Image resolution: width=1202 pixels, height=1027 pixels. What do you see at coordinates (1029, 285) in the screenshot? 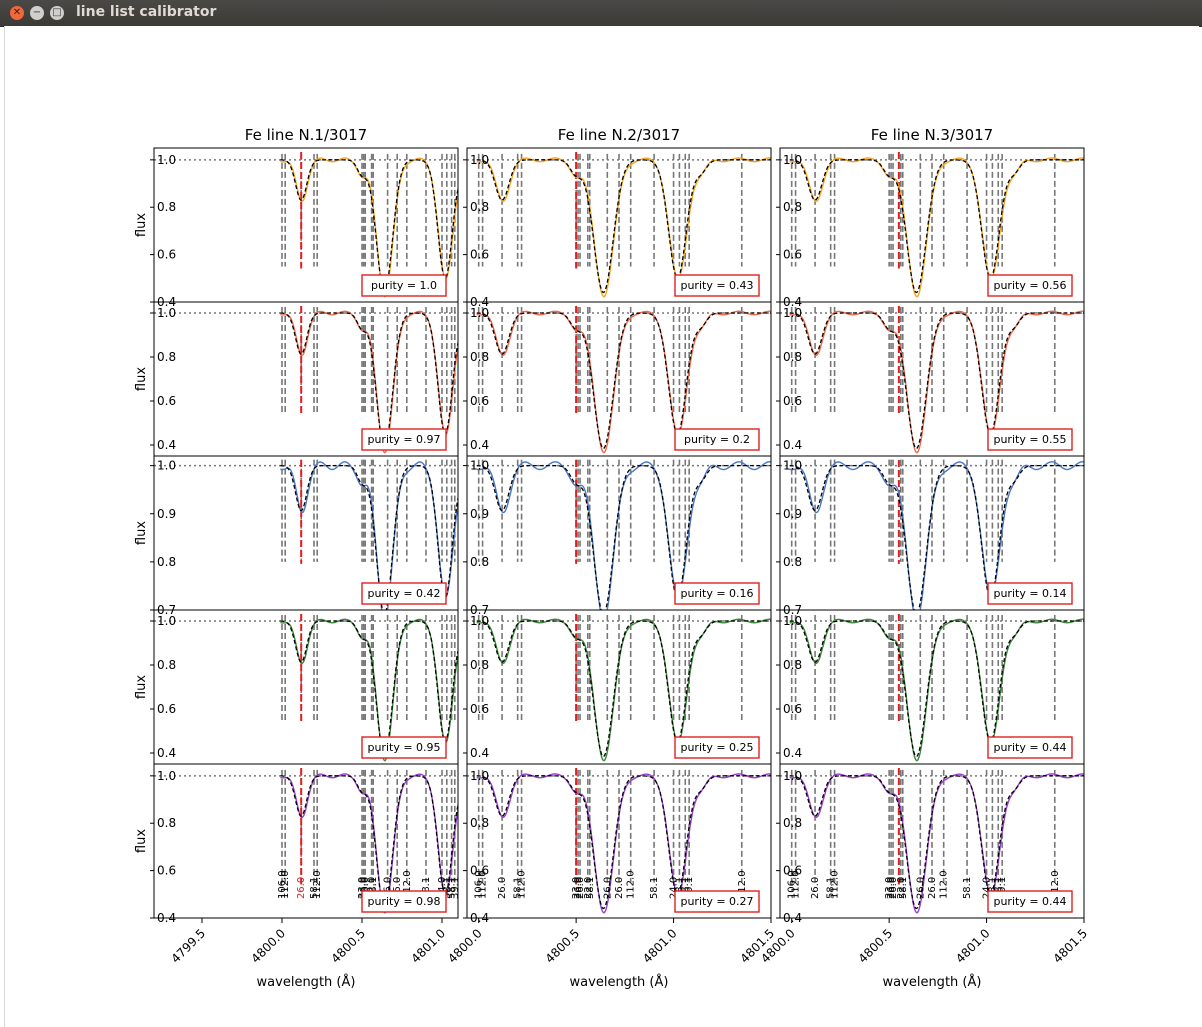
I see `purity-label: purity = 0.56` at bounding box center [1029, 285].